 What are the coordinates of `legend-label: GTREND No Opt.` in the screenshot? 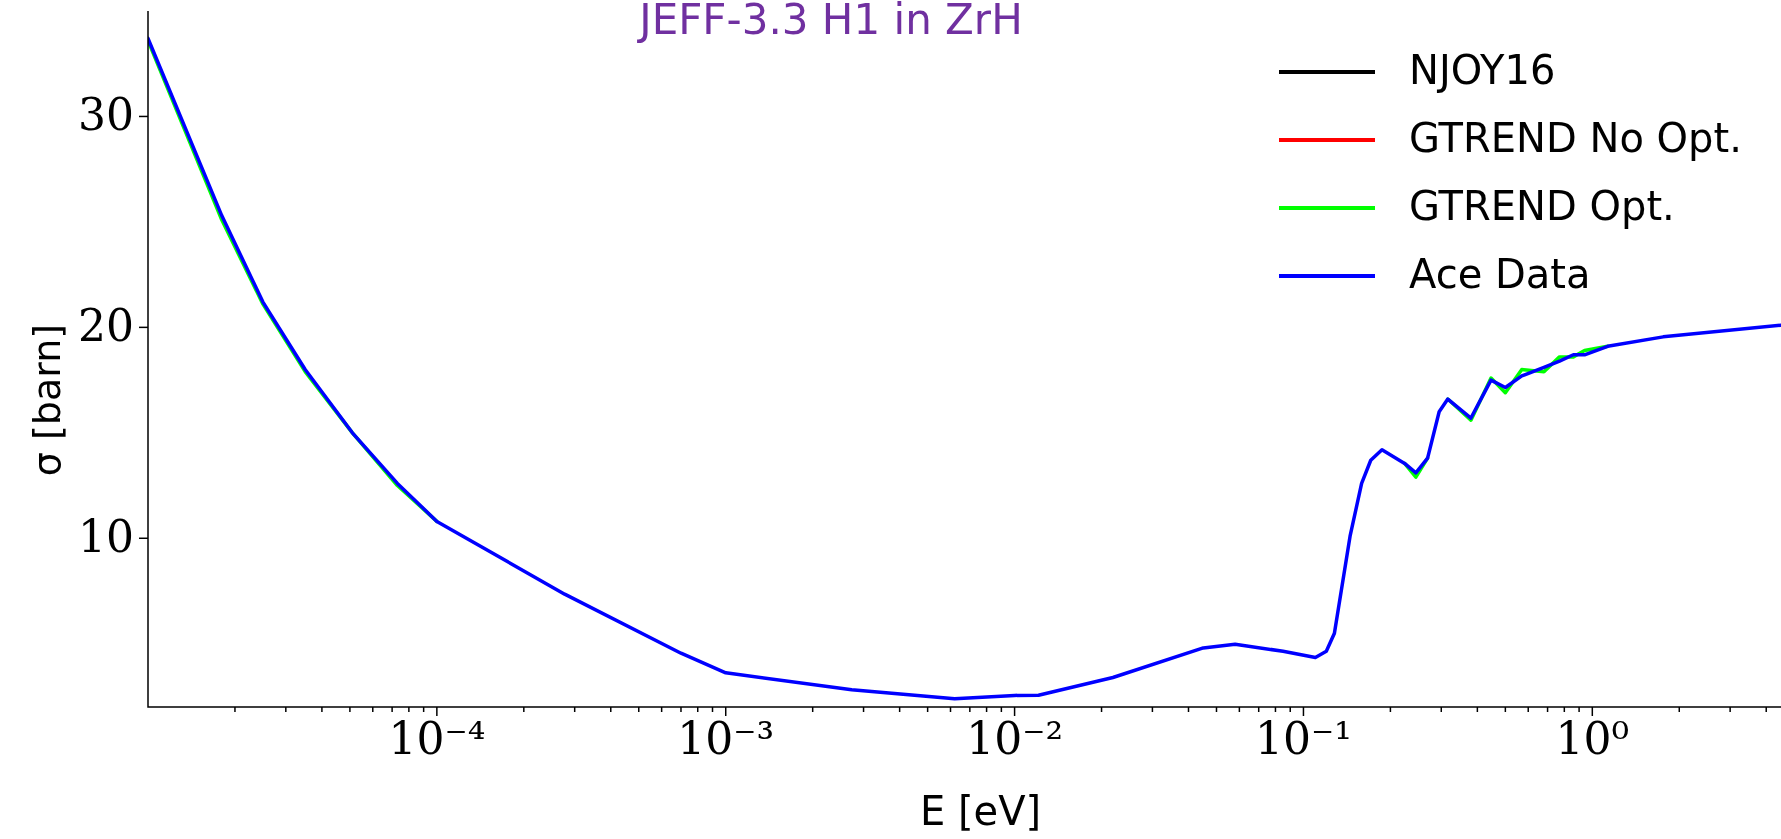 It's located at (1575, 138).